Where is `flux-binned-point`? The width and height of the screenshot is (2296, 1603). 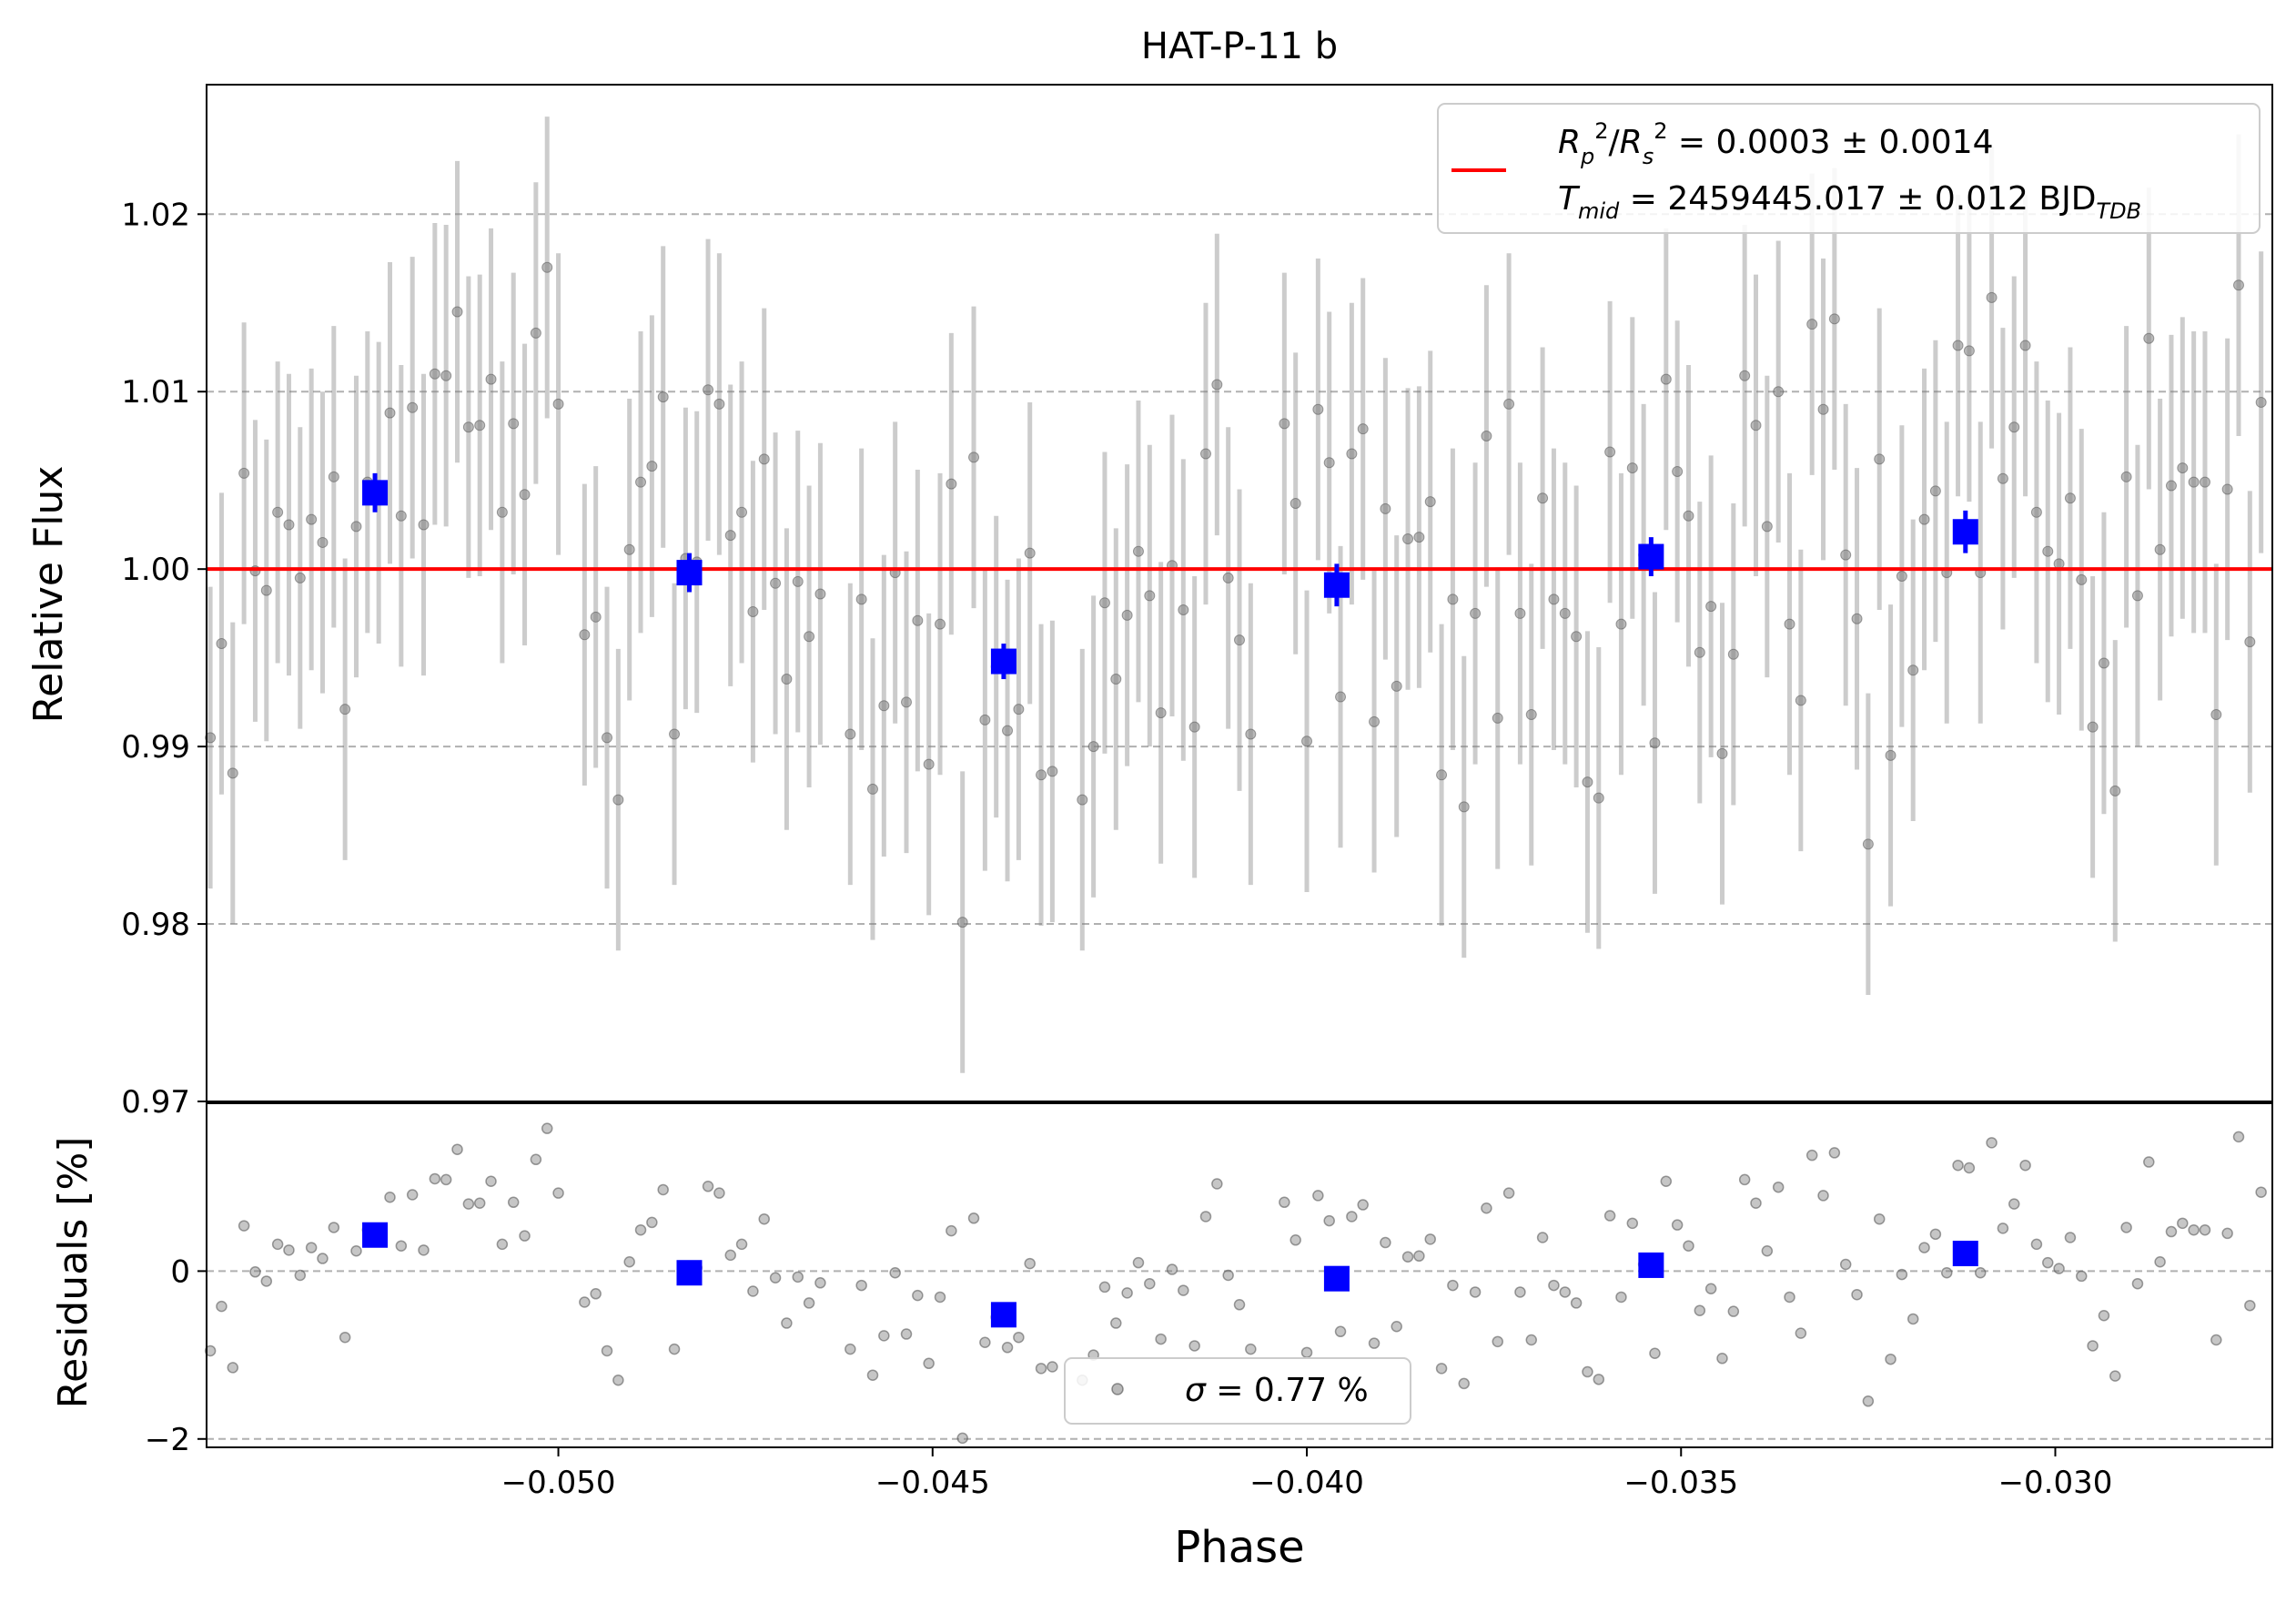
flux-binned-point is located at coordinates (1003, 661).